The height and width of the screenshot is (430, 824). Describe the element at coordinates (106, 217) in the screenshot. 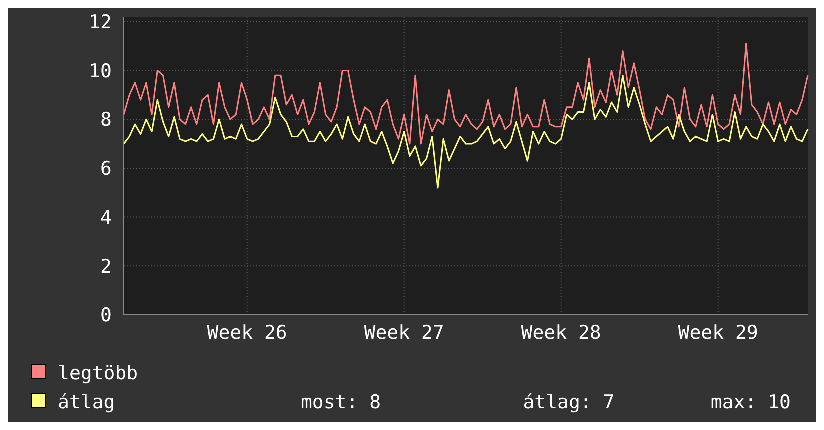

I see `y-tick-label: 4` at that location.